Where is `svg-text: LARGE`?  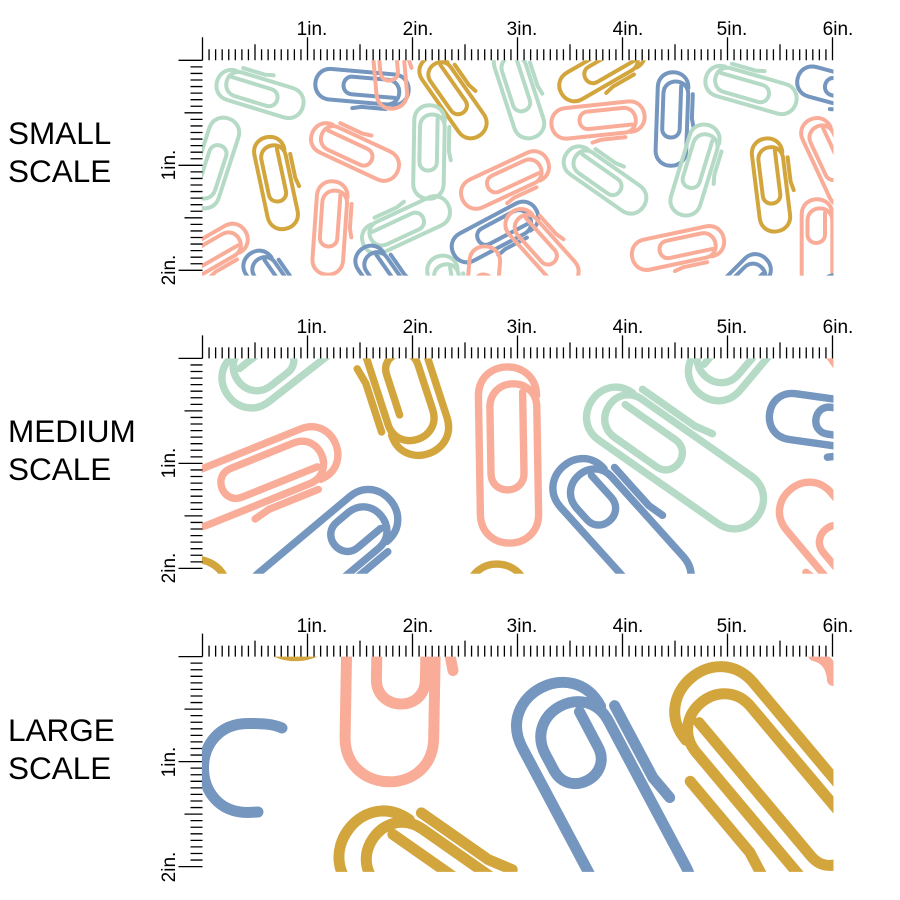 svg-text: LARGE is located at coordinates (61, 730).